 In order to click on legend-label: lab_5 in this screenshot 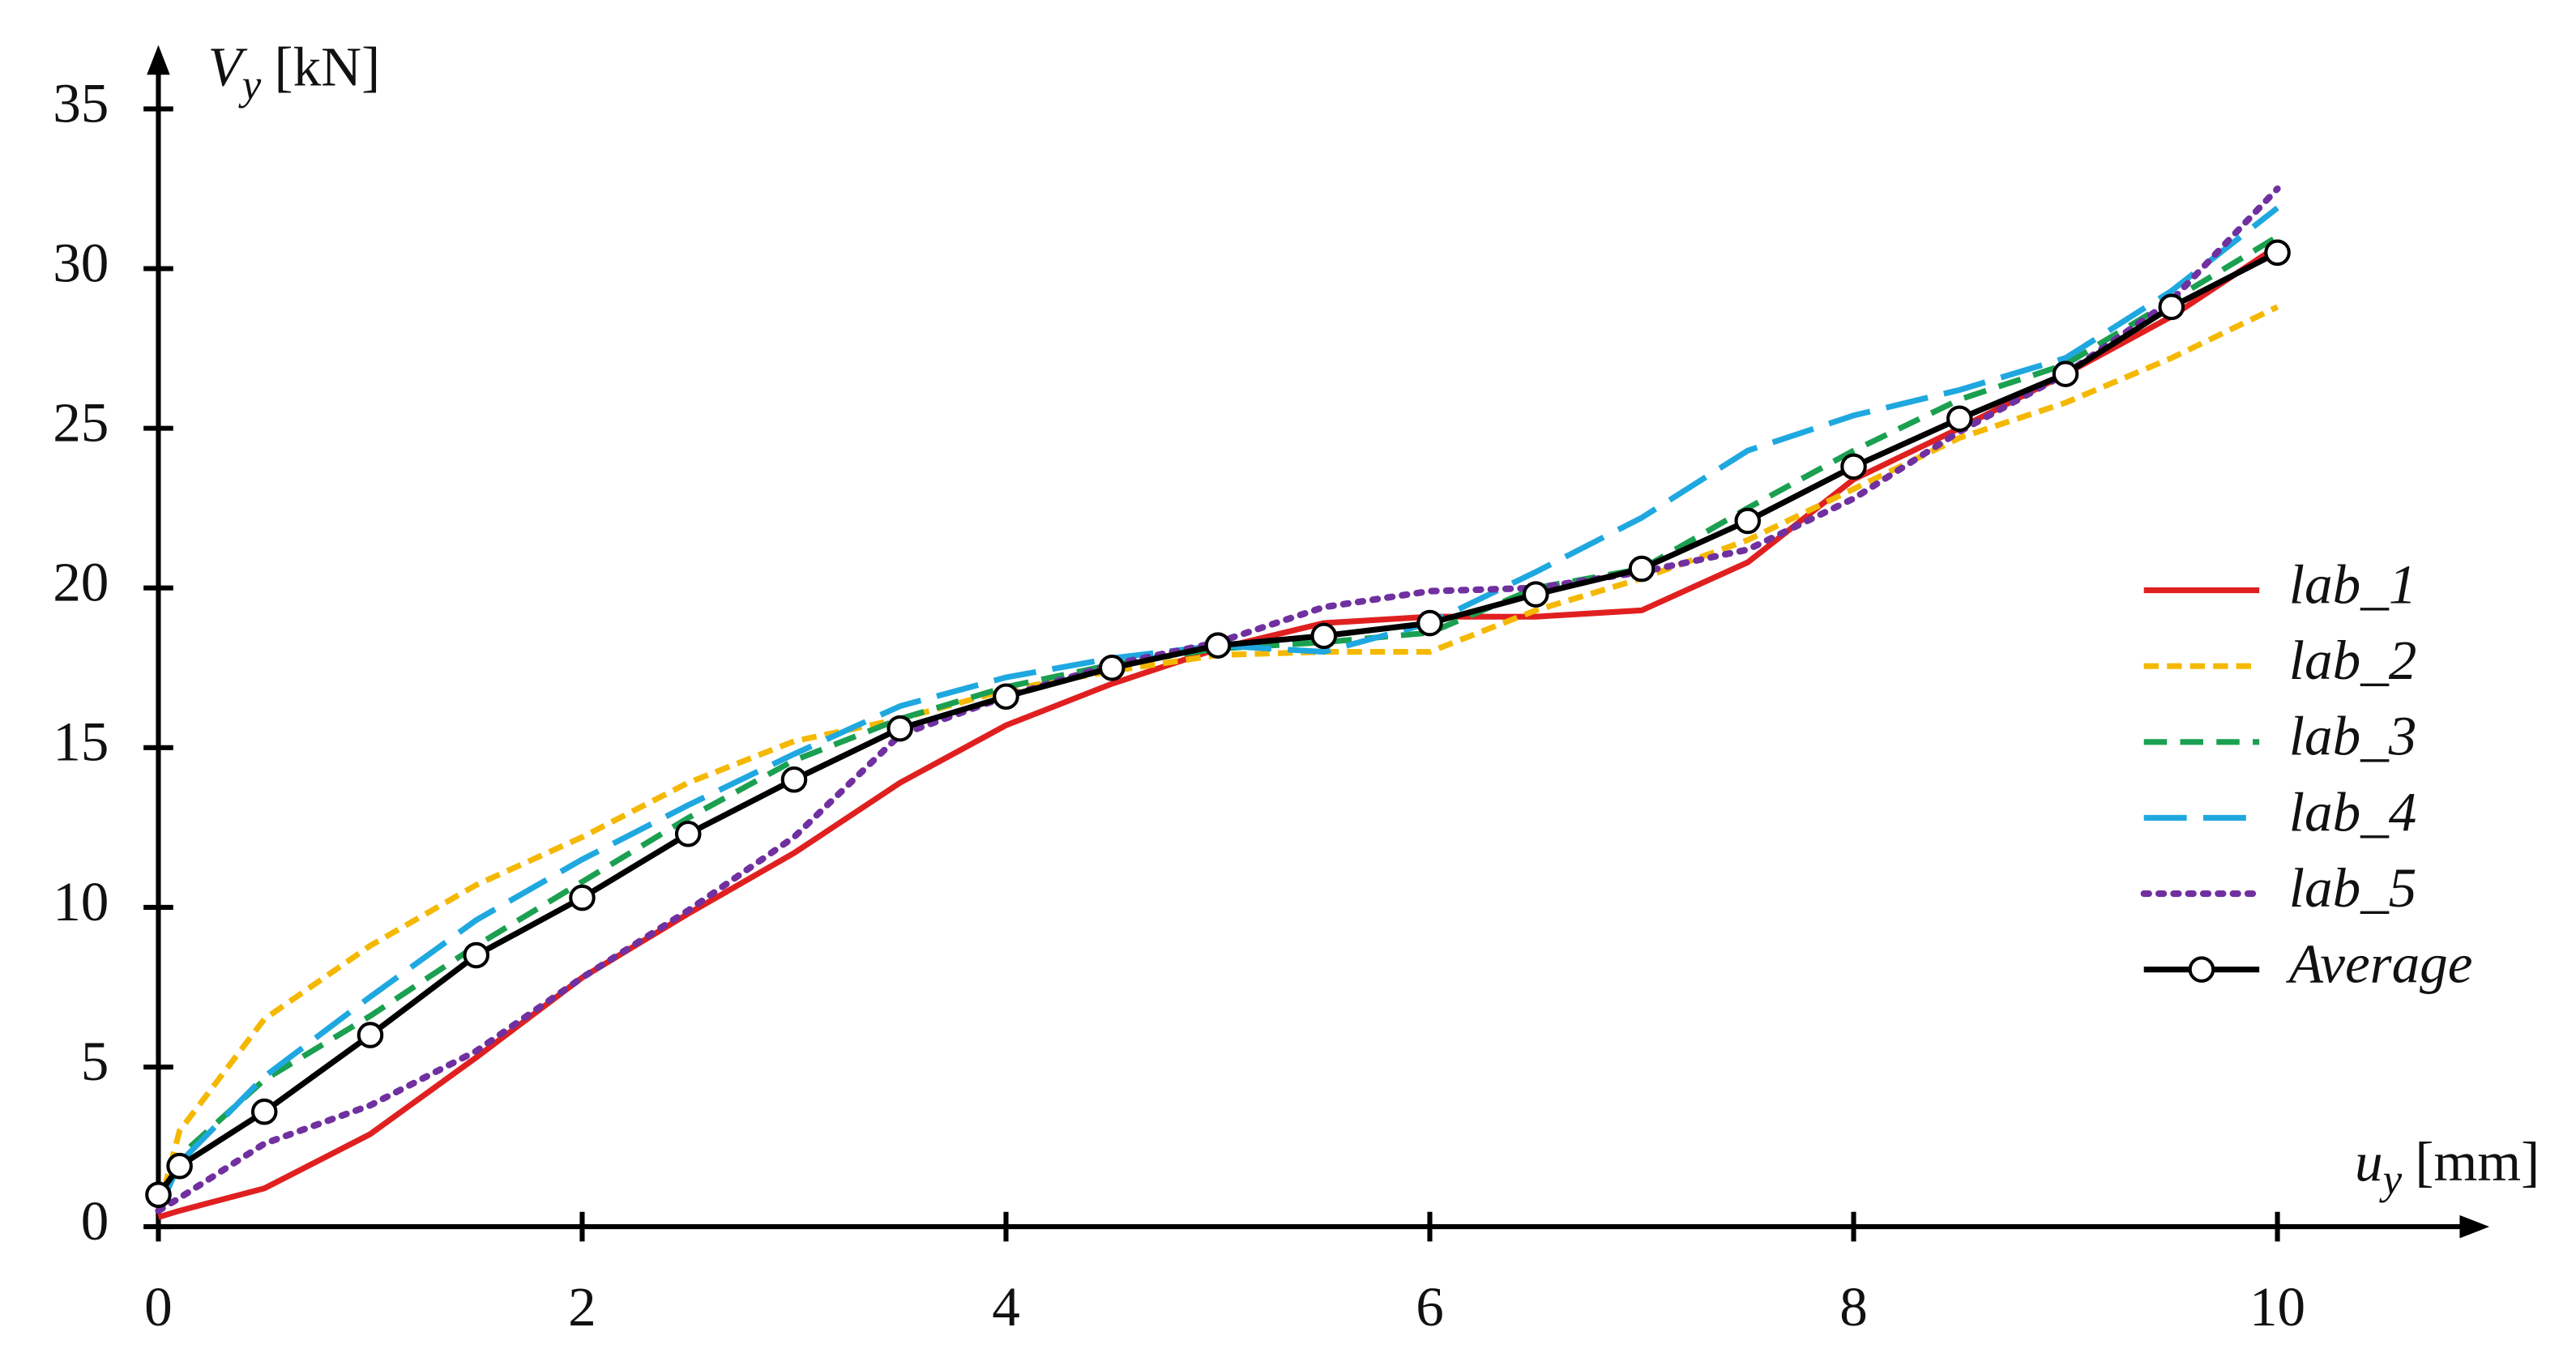, I will do `click(2353, 887)`.